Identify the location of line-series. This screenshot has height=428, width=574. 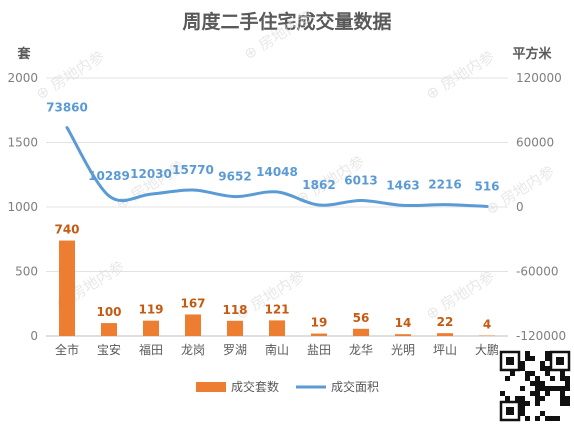
(277, 167).